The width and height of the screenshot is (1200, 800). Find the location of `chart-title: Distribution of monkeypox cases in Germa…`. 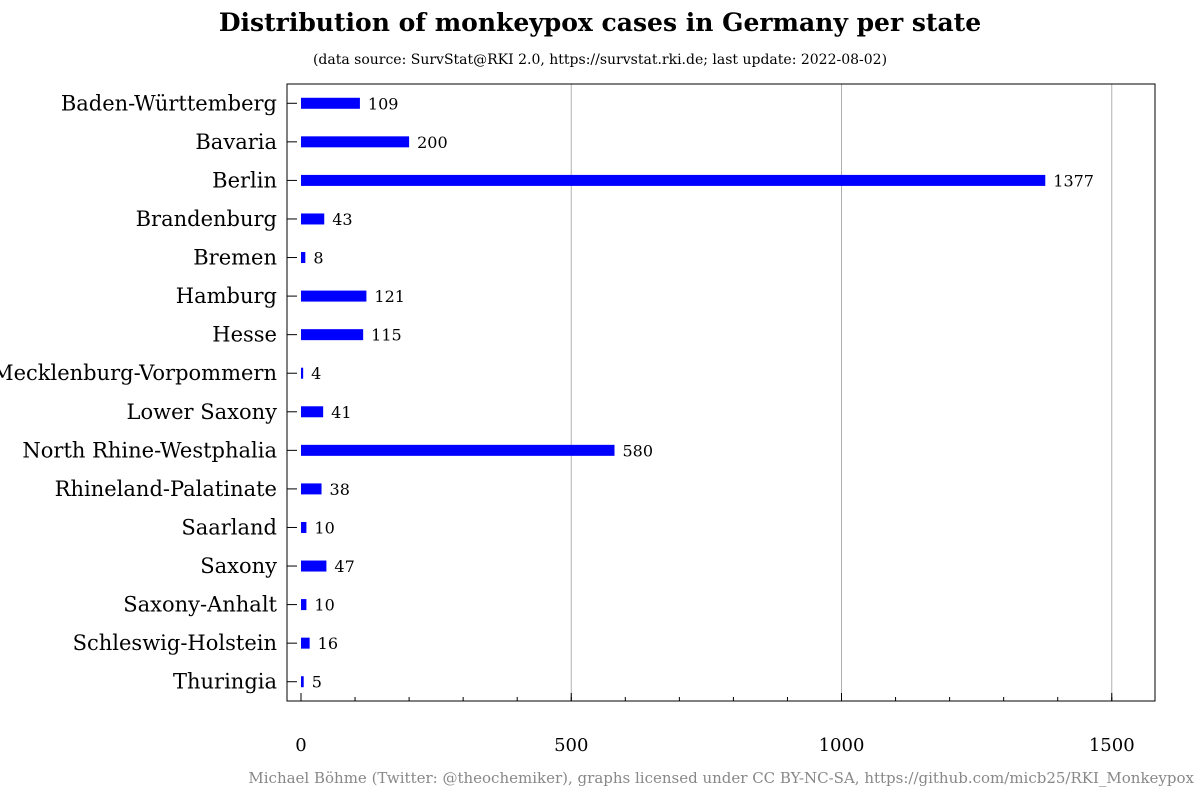

chart-title: Distribution of monkeypox cases in Germa… is located at coordinates (600, 22).